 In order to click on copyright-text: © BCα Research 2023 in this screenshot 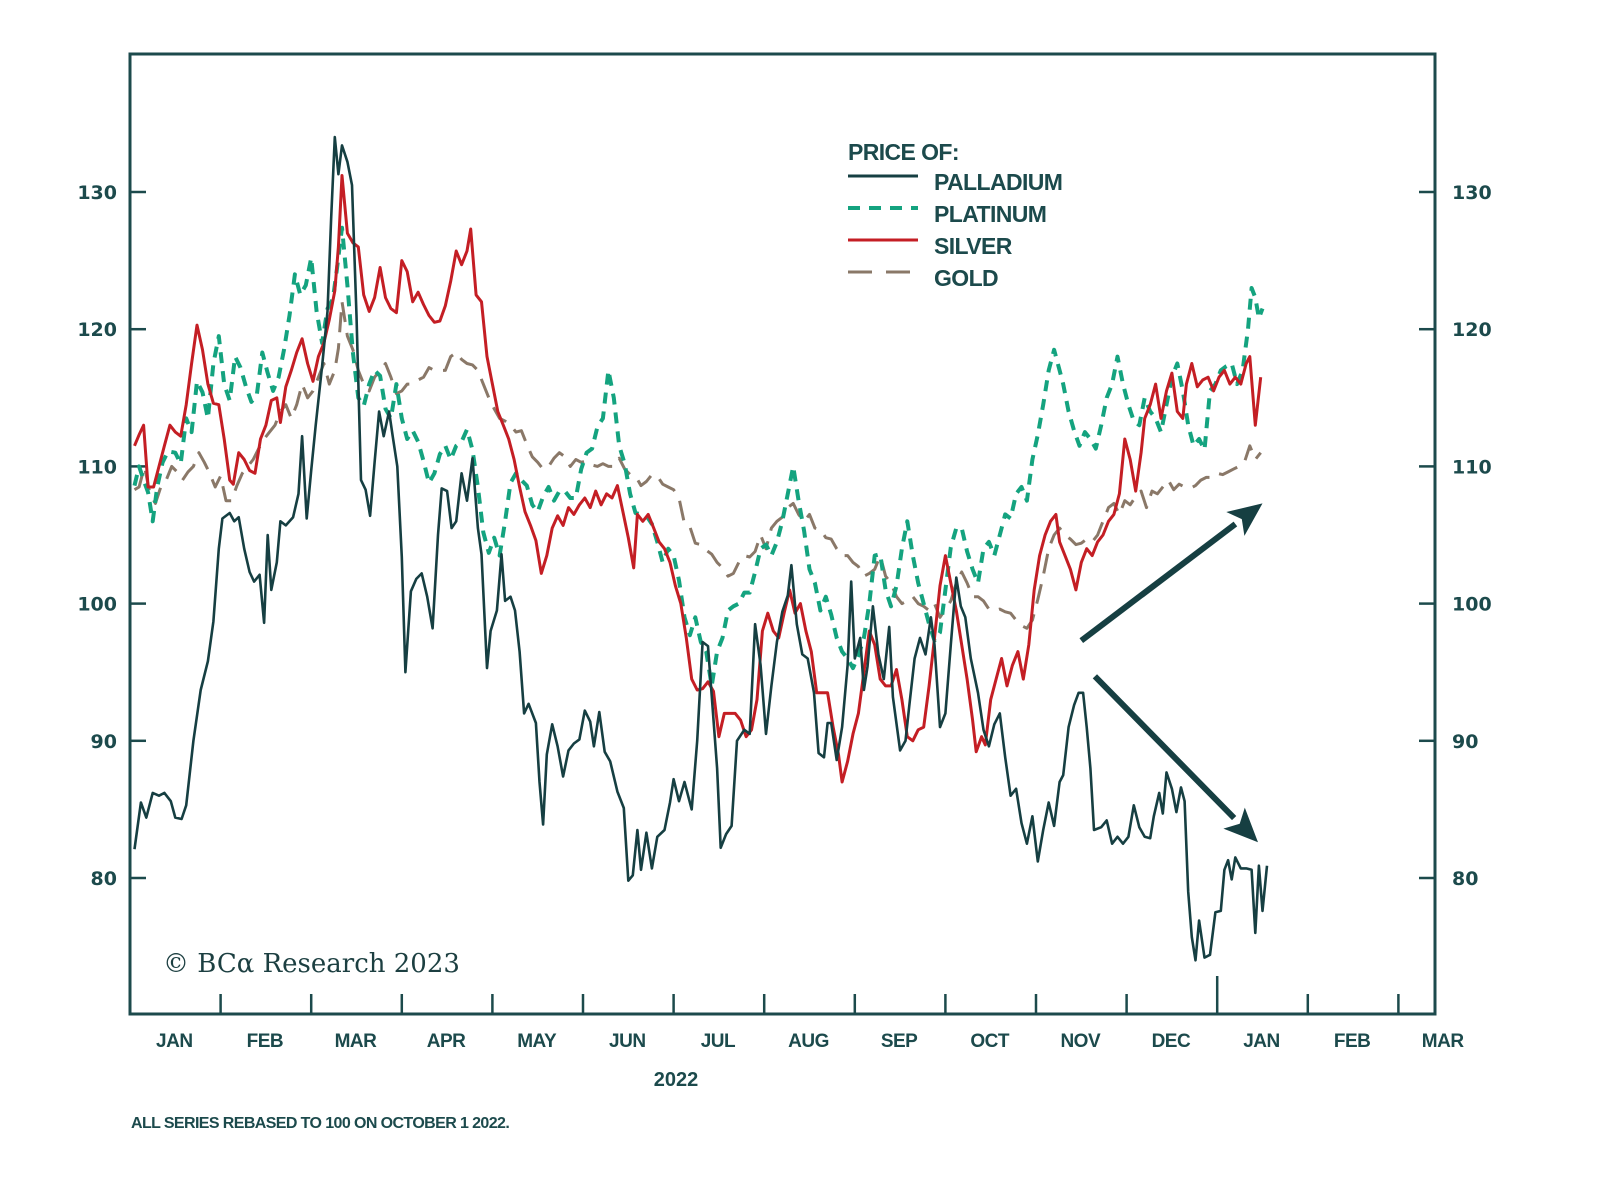, I will do `click(311, 964)`.